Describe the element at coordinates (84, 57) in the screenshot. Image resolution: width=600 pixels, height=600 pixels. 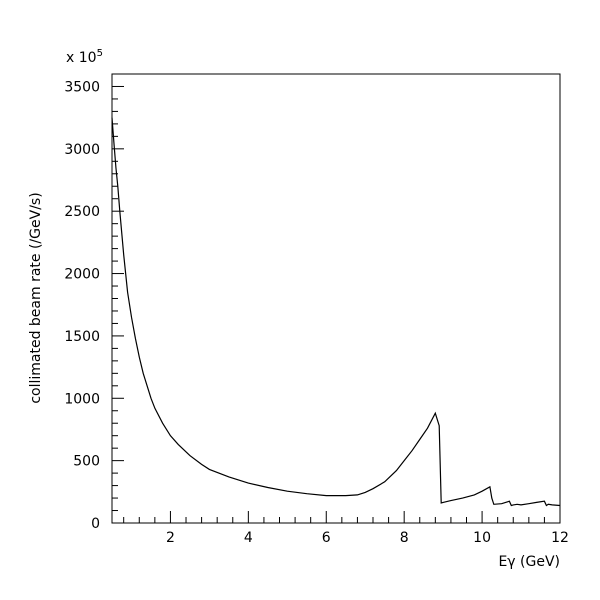
I see `y-multiplier-label: x 105` at that location.